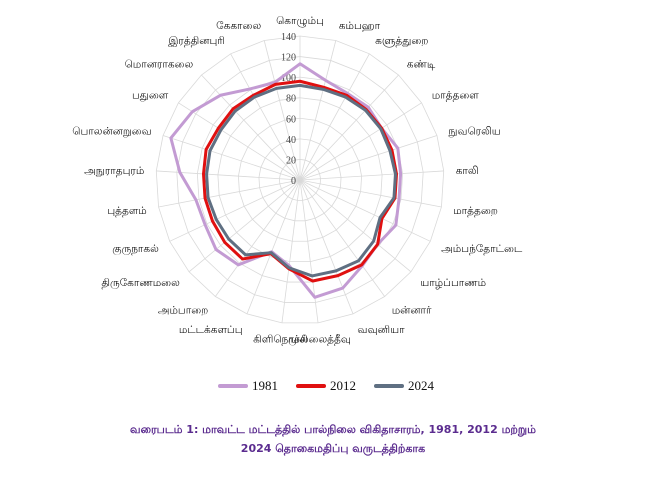 The width and height of the screenshot is (666, 486). What do you see at coordinates (381, 330) in the screenshot?
I see `category-label: வவுனியா` at bounding box center [381, 330].